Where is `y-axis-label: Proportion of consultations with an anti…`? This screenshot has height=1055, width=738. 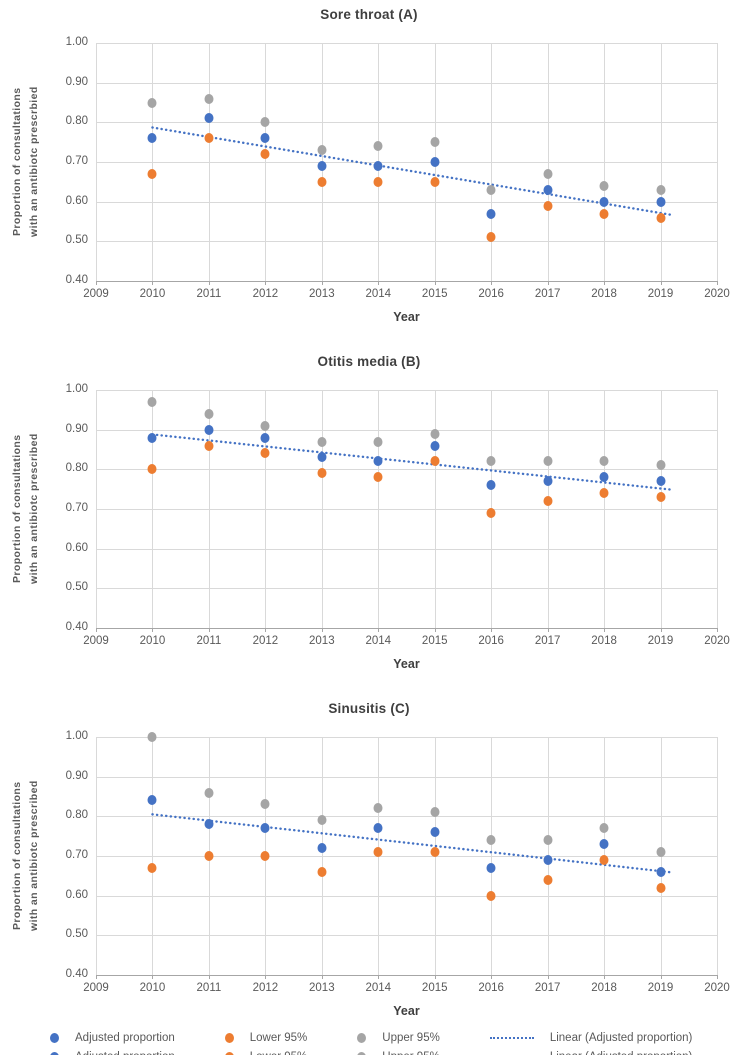 y-axis-label: Proportion of consultations with an anti… is located at coordinates (26, 162).